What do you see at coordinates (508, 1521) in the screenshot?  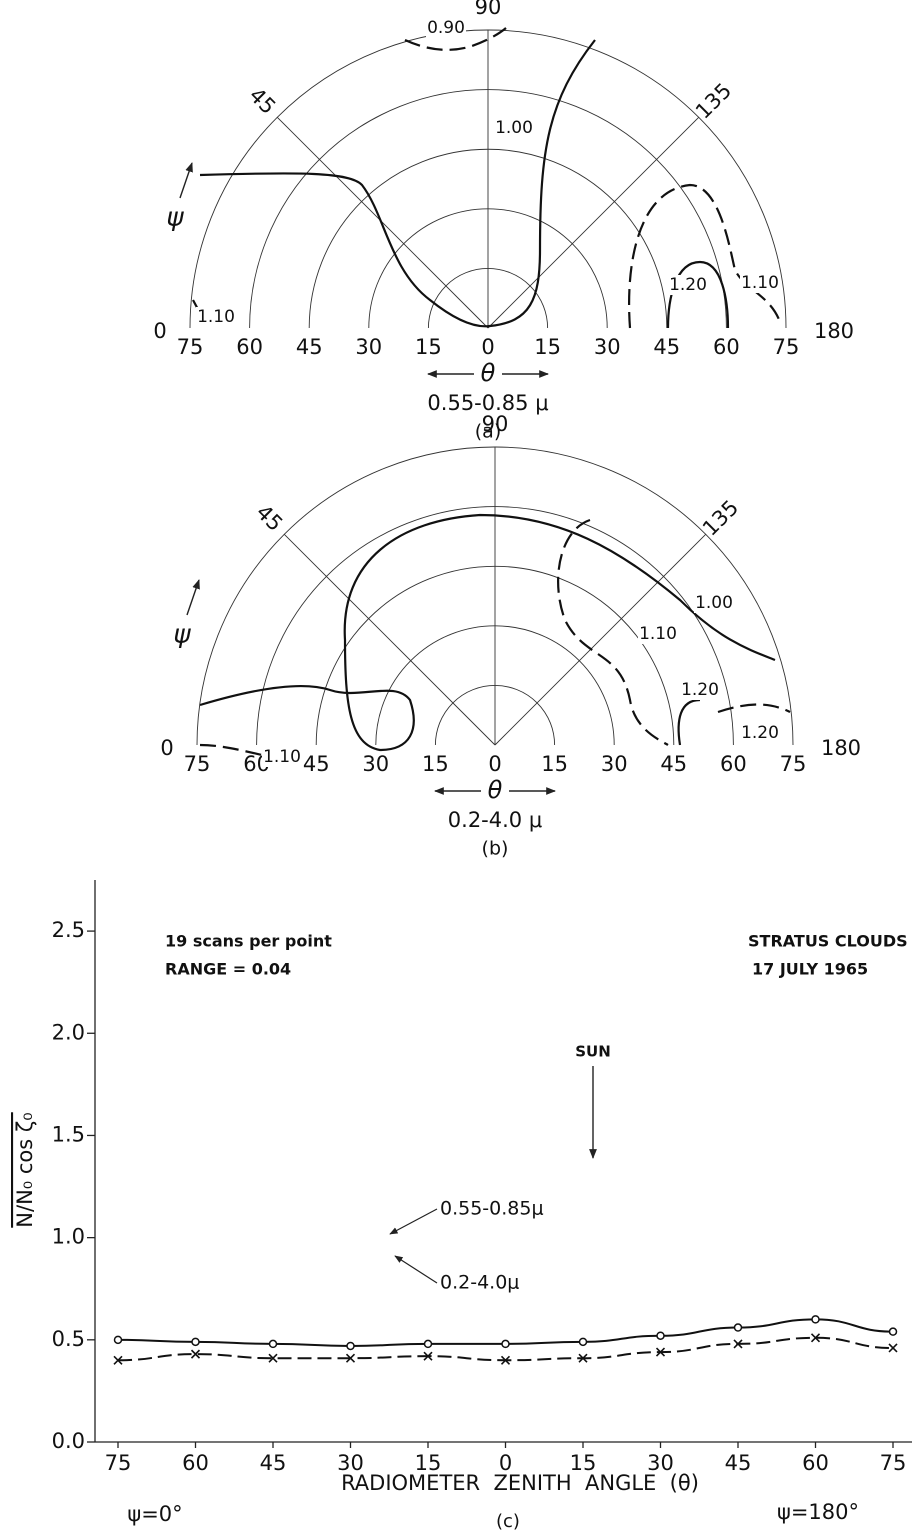 I see `panel-label: (c)` at bounding box center [508, 1521].